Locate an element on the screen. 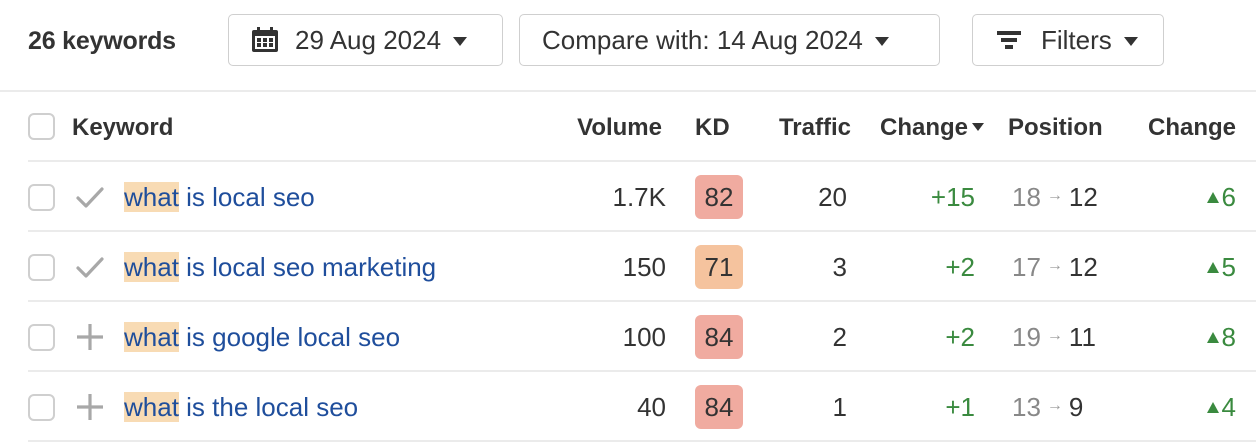 The width and height of the screenshot is (1256, 442). keyword-rest: is the local seo is located at coordinates (268, 407).